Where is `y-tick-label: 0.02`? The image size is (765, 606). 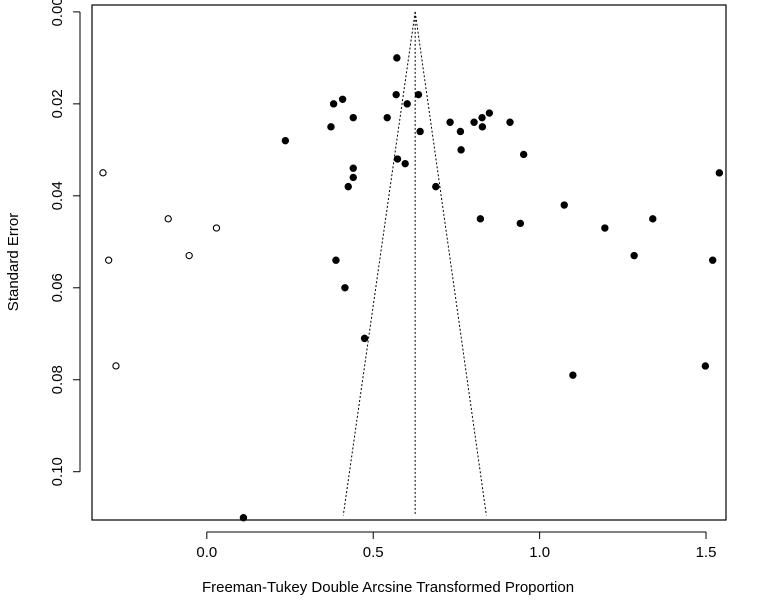 y-tick-label: 0.02 is located at coordinates (57, 103).